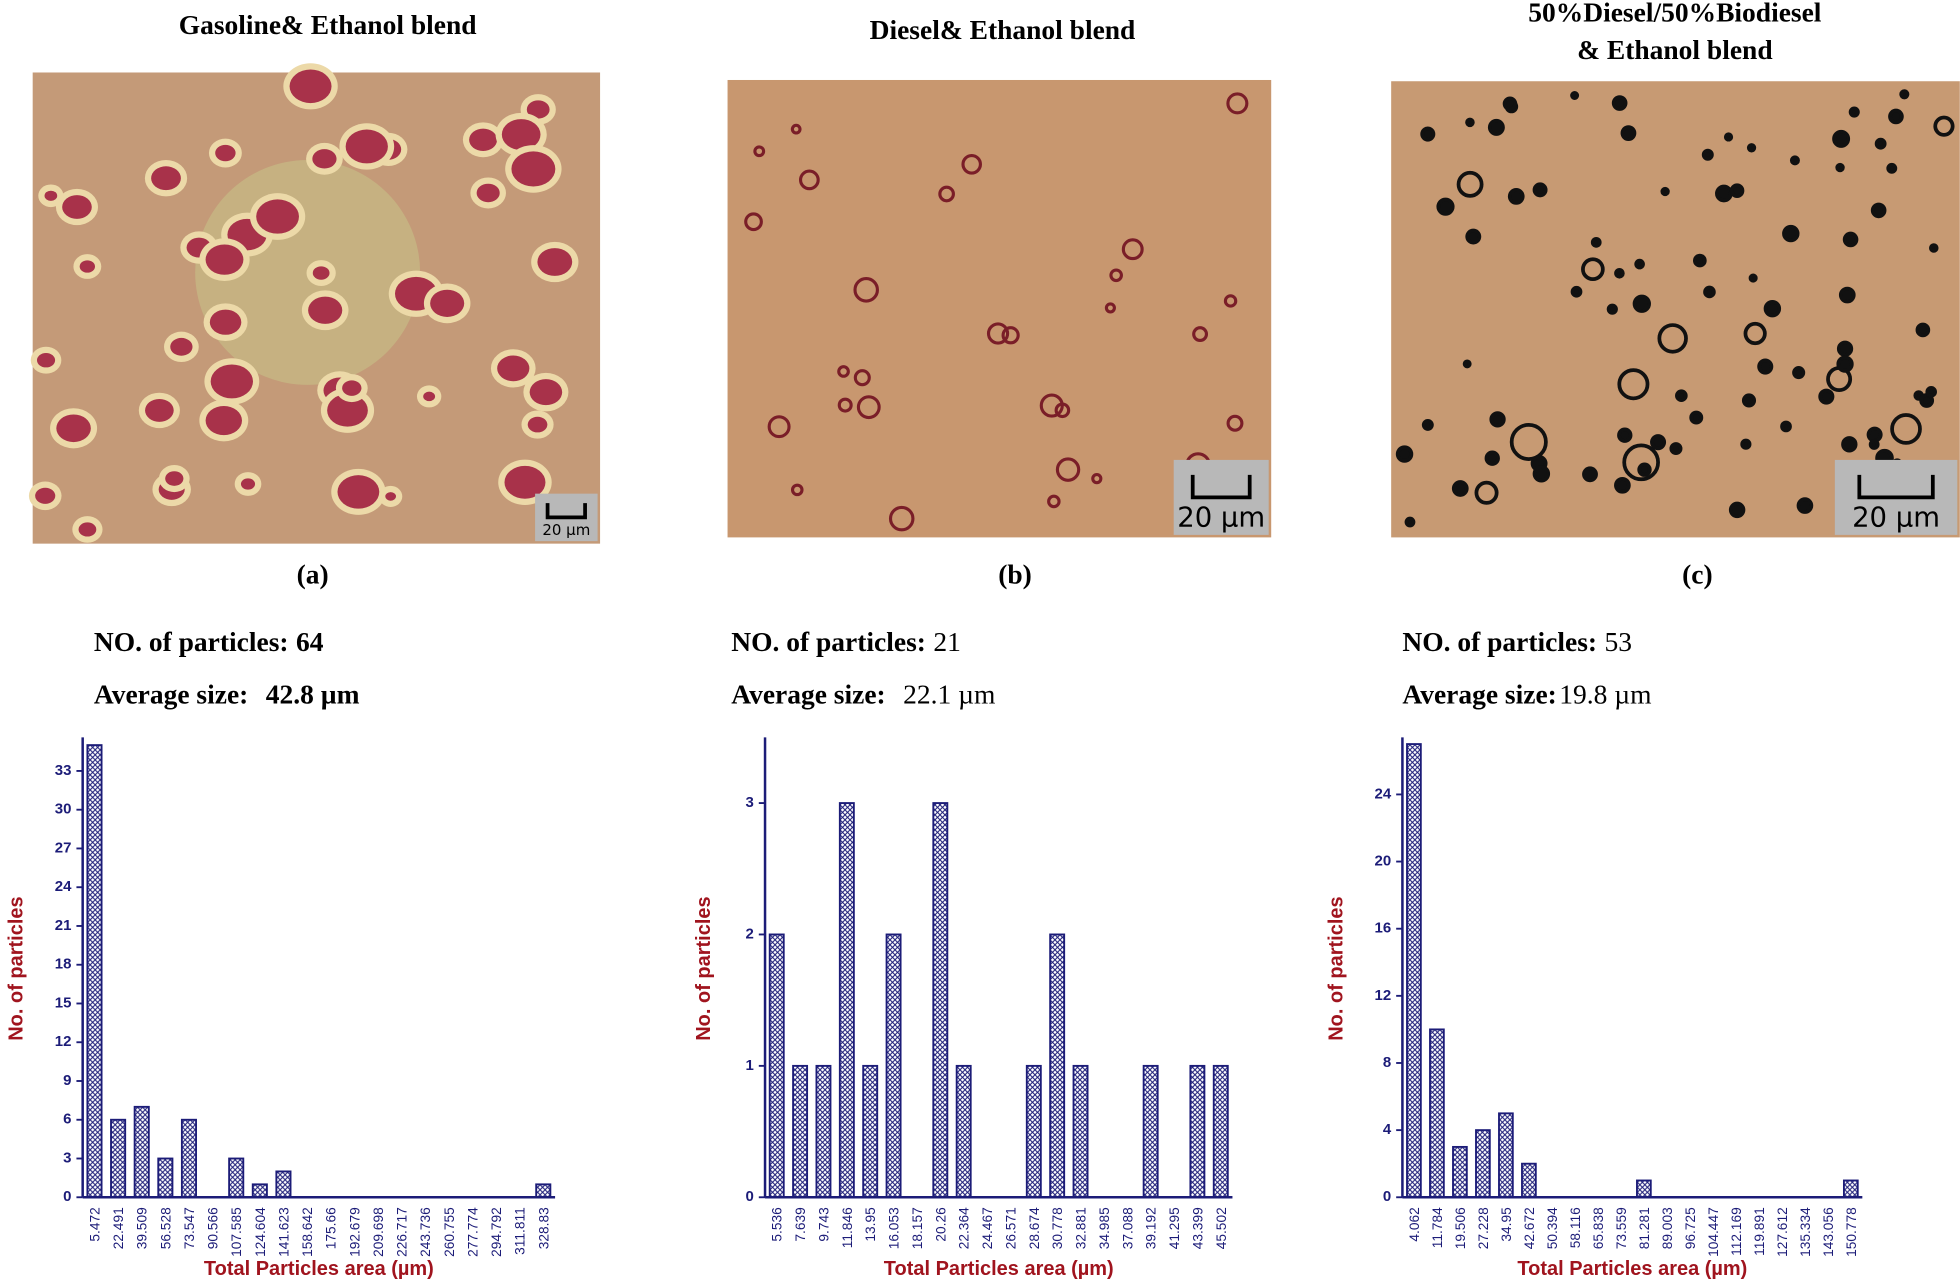 The width and height of the screenshot is (1960, 1286). What do you see at coordinates (1414, 1224) in the screenshot?
I see `x-tick-label: 4.062` at bounding box center [1414, 1224].